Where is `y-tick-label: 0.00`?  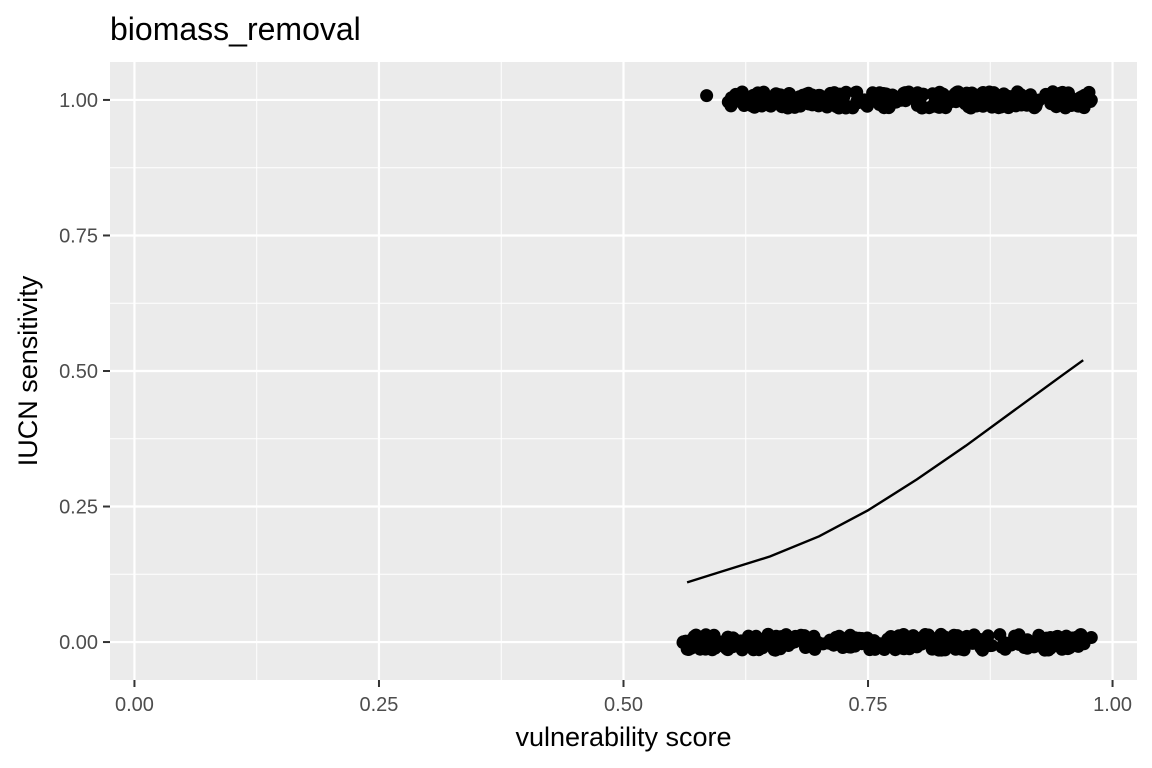 y-tick-label: 0.00 is located at coordinates (78, 643).